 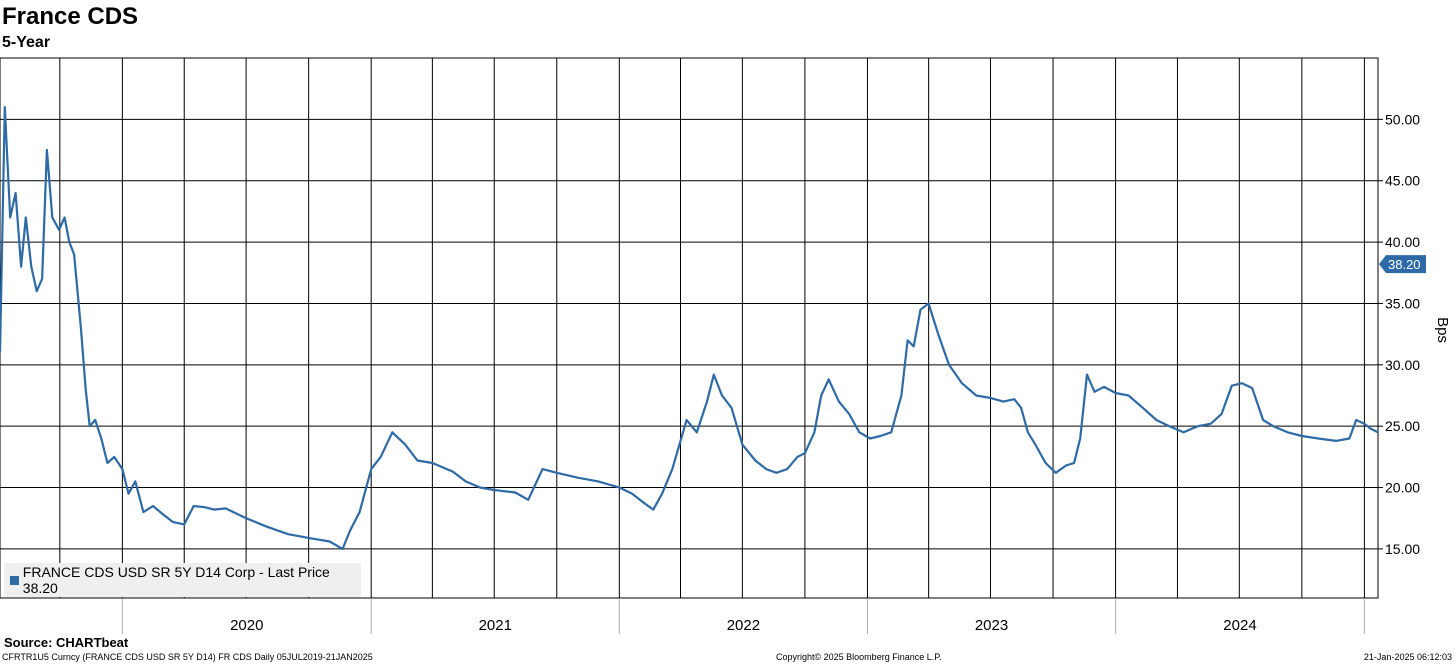 What do you see at coordinates (1402, 365) in the screenshot?
I see `y-tick-label: 30.00` at bounding box center [1402, 365].